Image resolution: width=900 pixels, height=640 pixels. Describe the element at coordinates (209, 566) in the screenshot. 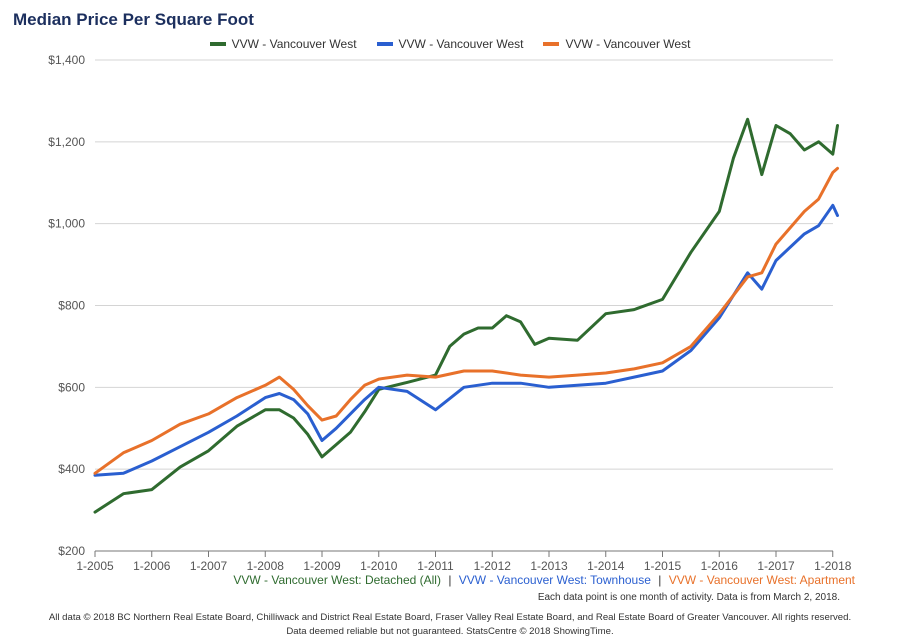

I see `x-tick-label: 1-2007` at that location.